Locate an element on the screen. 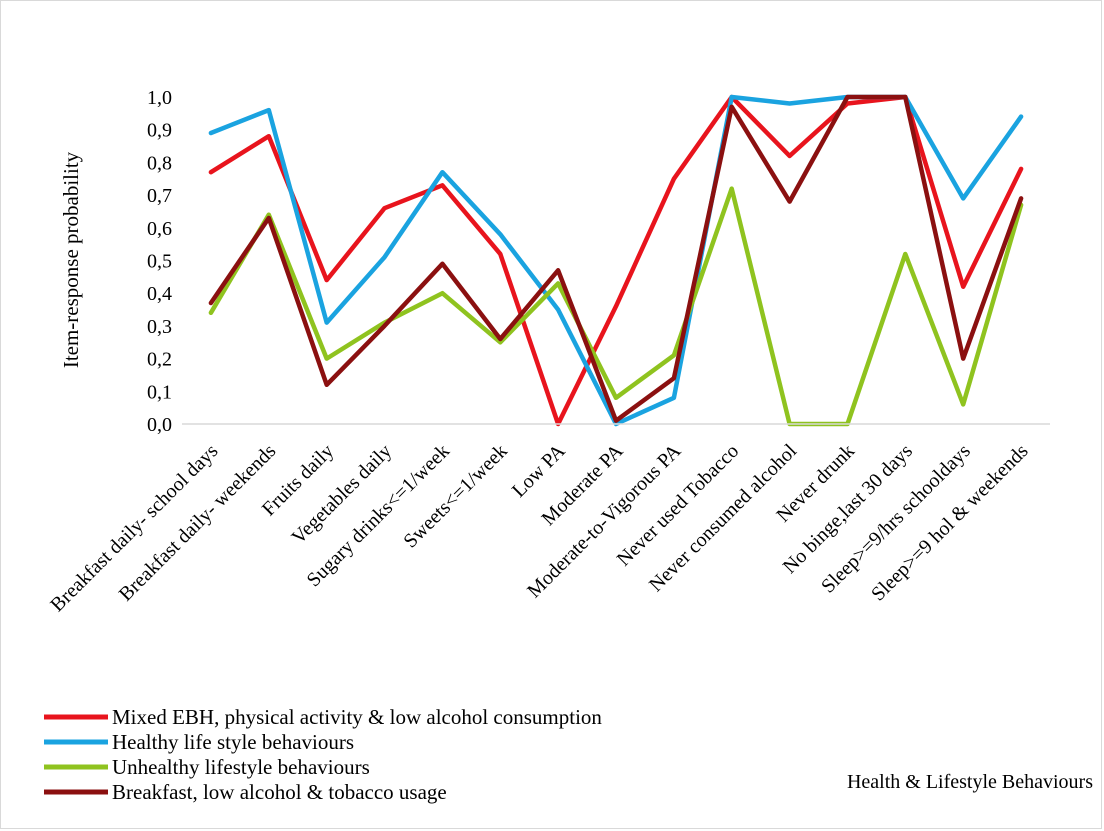  y-tick-label: 0,9 is located at coordinates (159, 131).